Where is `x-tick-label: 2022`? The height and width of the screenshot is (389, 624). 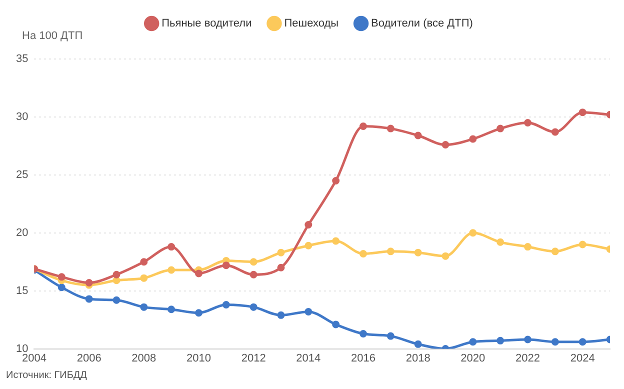
x-tick-label: 2022 is located at coordinates (528, 358).